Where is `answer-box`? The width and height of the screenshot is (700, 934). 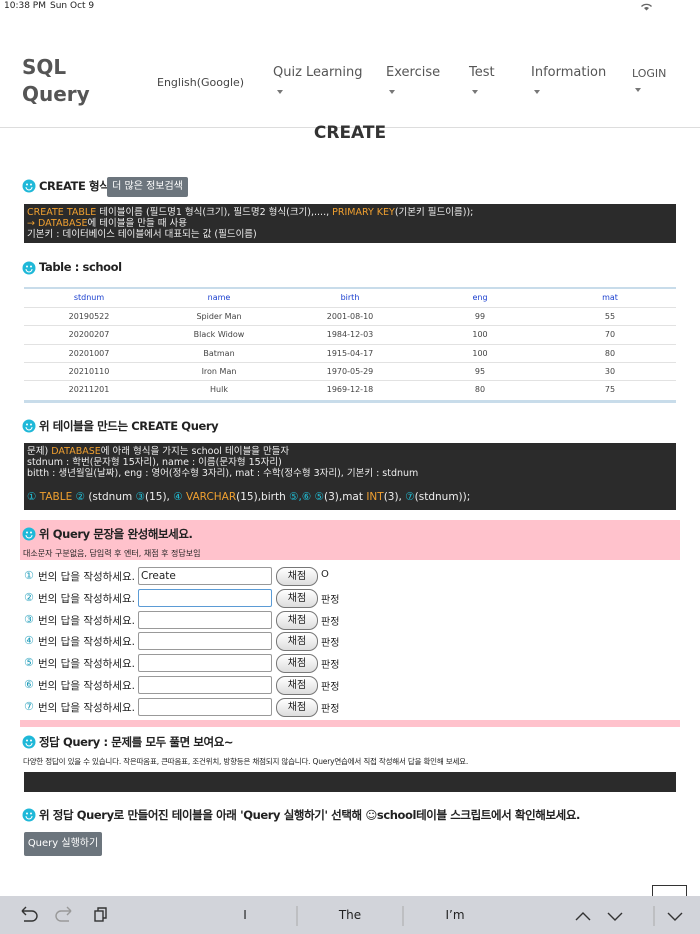
answer-box is located at coordinates (350, 782).